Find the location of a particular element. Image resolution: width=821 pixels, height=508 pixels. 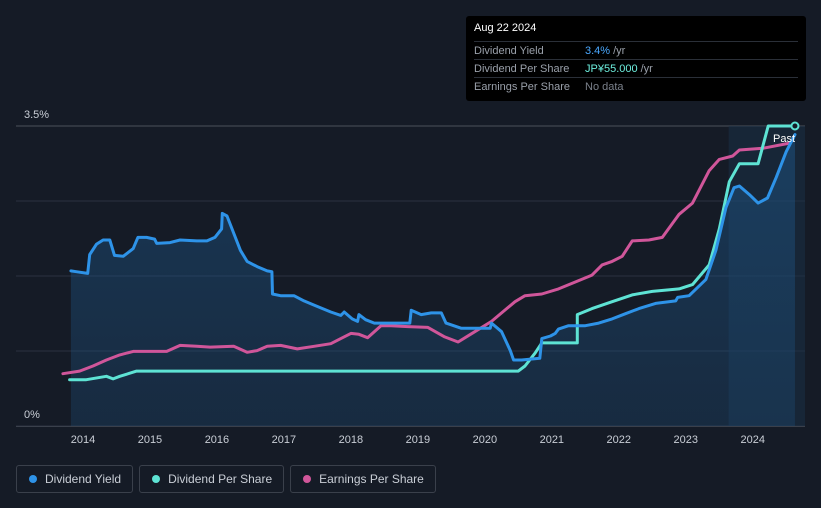

tooltip-row-earnings-per-share: Earnings Per Share No data is located at coordinates (636, 86).